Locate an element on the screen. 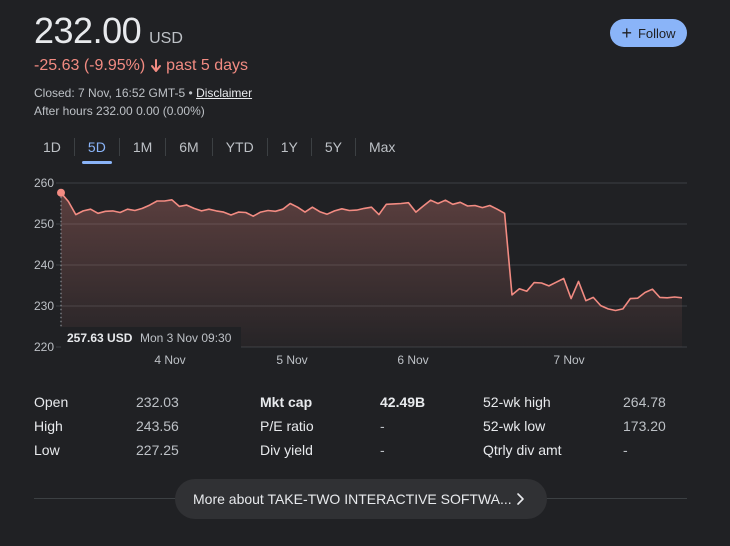 This screenshot has width=730, height=546. stat-label: Qtrly div amt is located at coordinates (522, 450).